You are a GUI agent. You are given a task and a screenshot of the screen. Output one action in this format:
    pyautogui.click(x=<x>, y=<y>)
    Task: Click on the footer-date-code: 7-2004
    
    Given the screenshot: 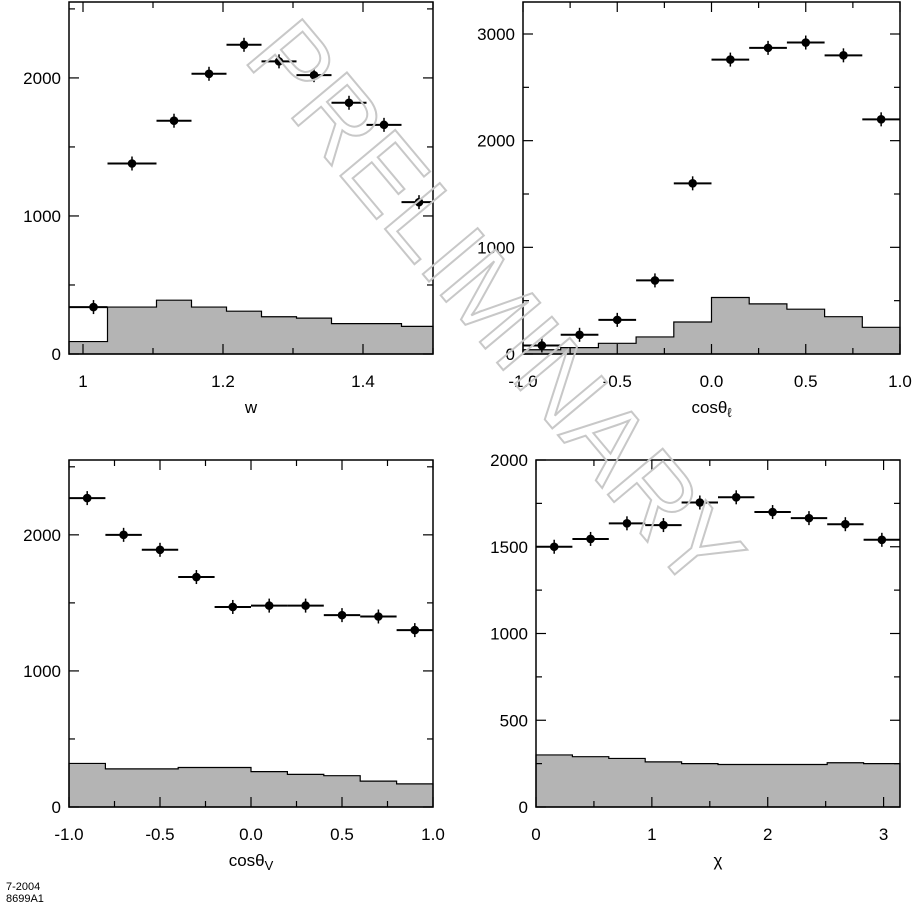 What is the action you would take?
    pyautogui.click(x=23, y=887)
    